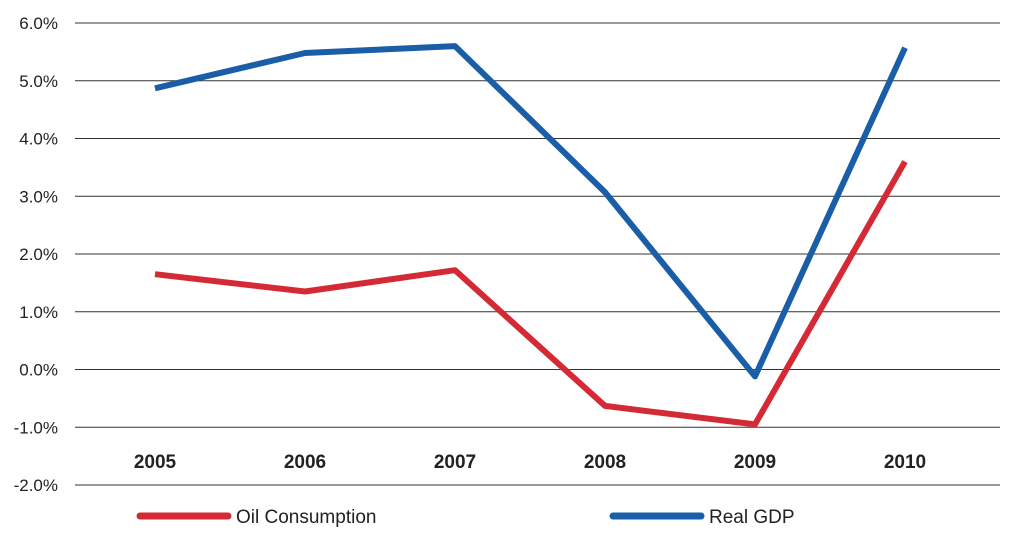  I want to click on y-tick-label: -1.0%, so click(36, 427).